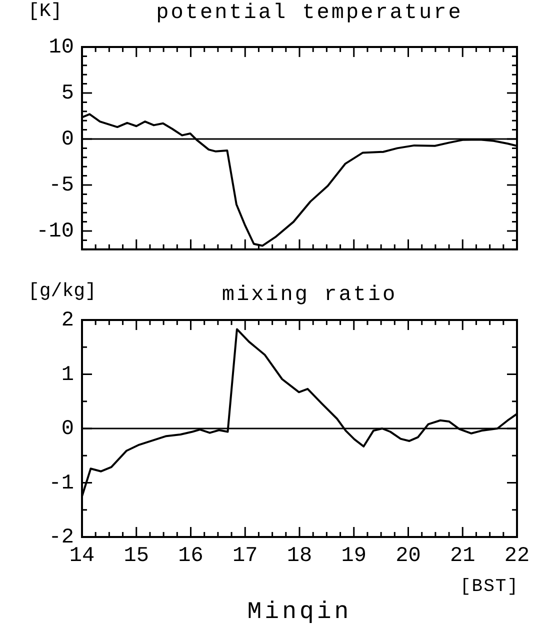 This screenshot has height=629, width=537. I want to click on y-axis-title: [K], so click(45, 11).